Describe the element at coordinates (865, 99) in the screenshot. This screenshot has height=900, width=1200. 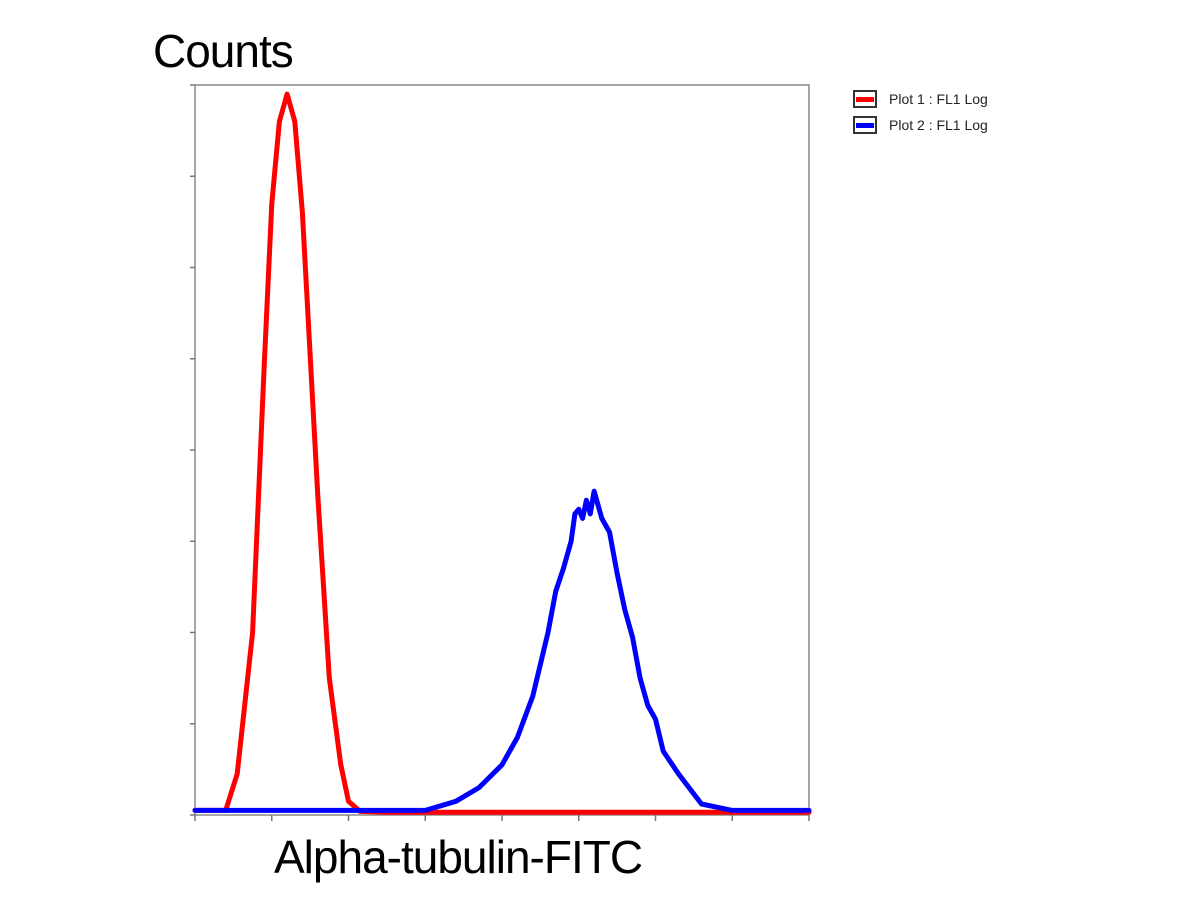
I see `legend-swatch-red` at that location.